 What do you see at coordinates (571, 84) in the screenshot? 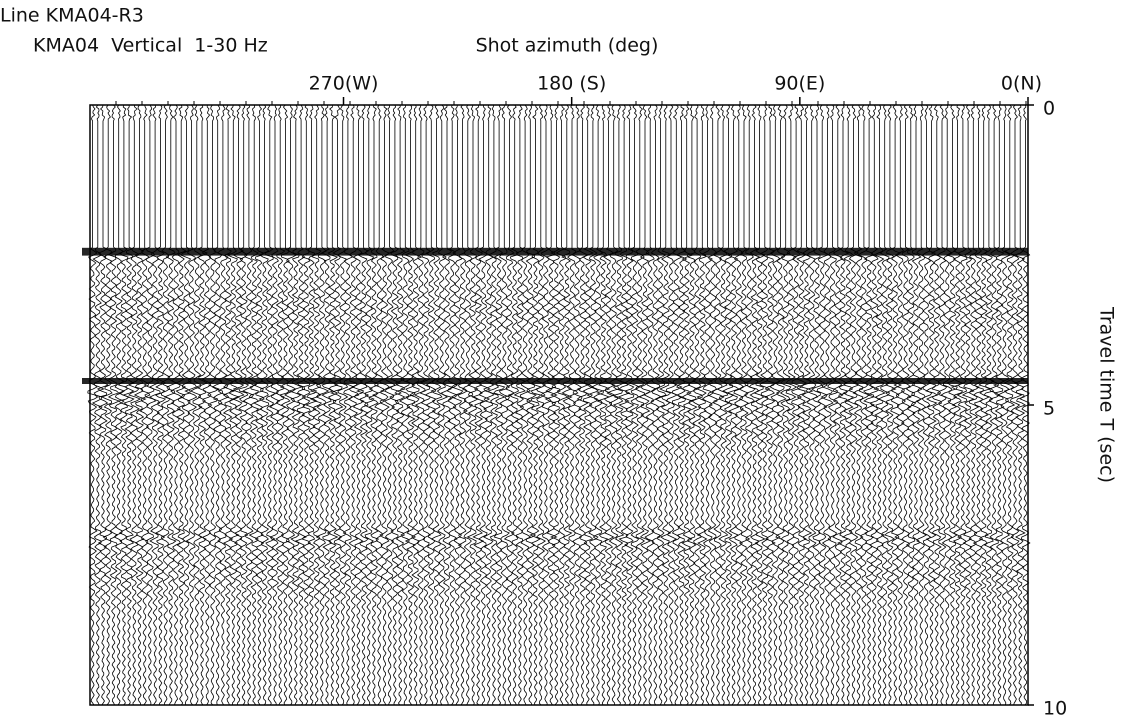
I see `x-tick-label: 180 (S)` at bounding box center [571, 84].